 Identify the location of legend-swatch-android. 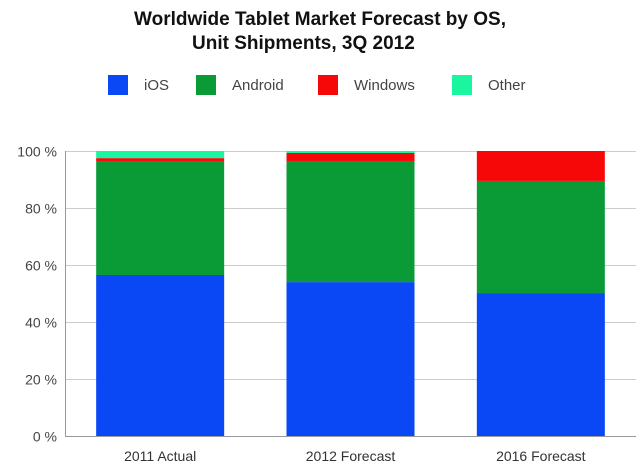
(206, 85).